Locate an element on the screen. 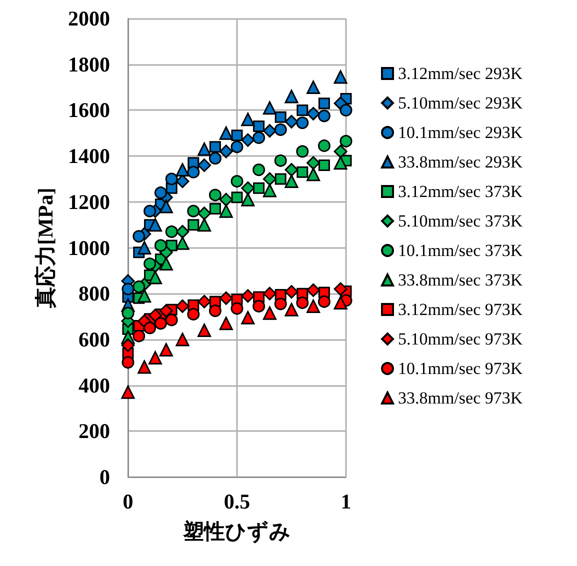 The image size is (577, 566). legend-label: 10.1mm/sec 973K is located at coordinates (461, 368).